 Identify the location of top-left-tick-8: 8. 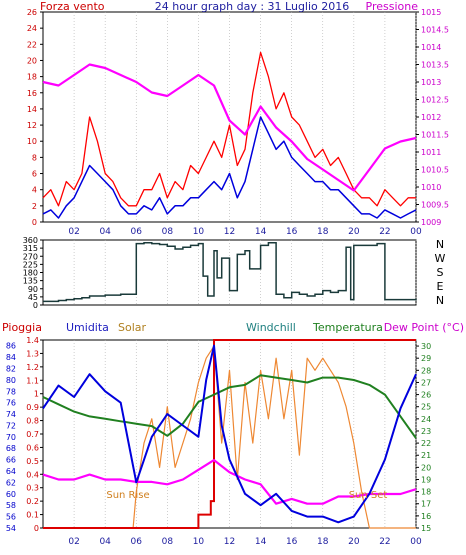
(34, 157).